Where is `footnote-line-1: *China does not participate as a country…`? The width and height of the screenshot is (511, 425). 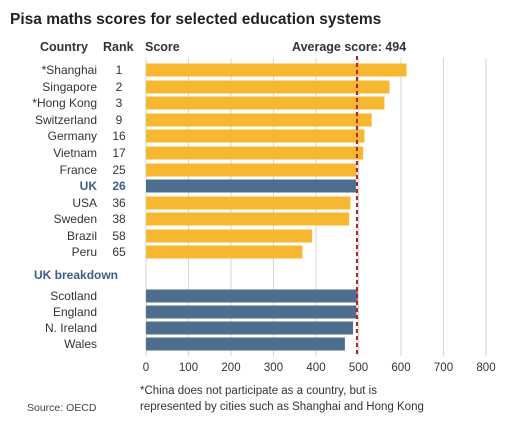
footnote-line-1: *China does not participate as a country… is located at coordinates (258, 391).